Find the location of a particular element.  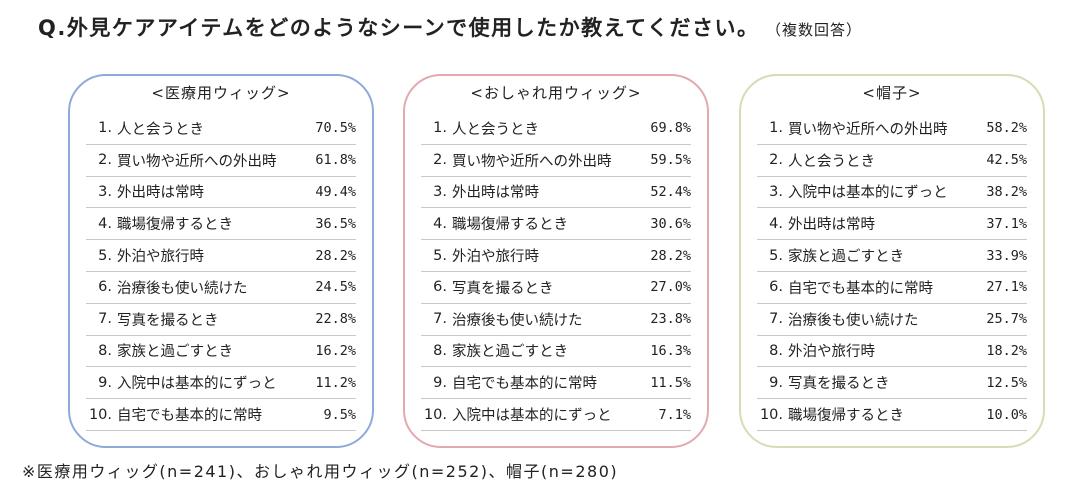

percentage-value: 49.4% is located at coordinates (335, 191).